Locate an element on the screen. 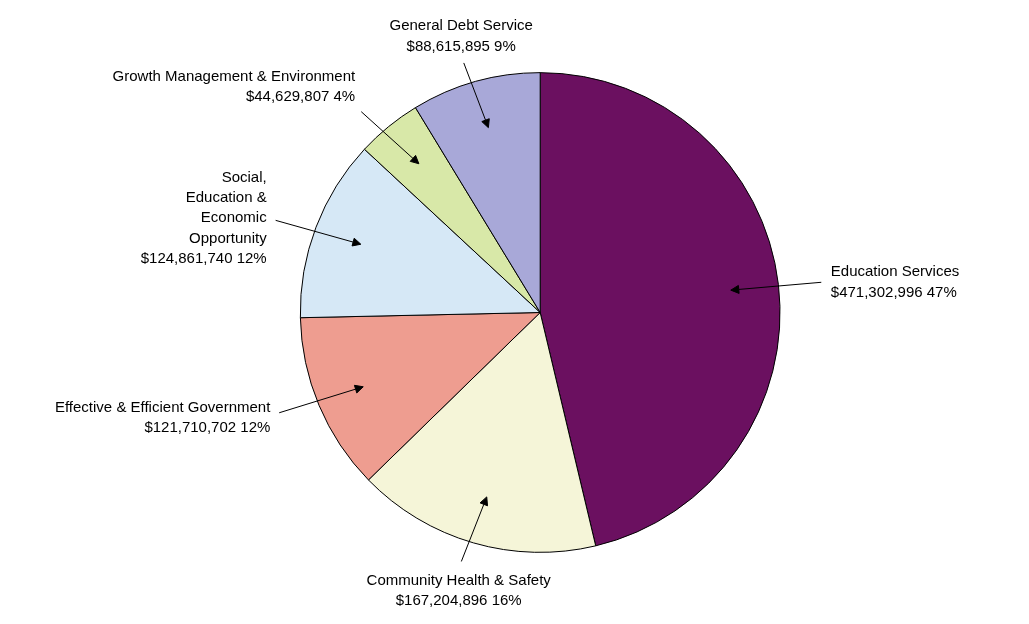 This screenshot has width=1029, height=624. slice-label: Growth Management & Environment is located at coordinates (234, 75).